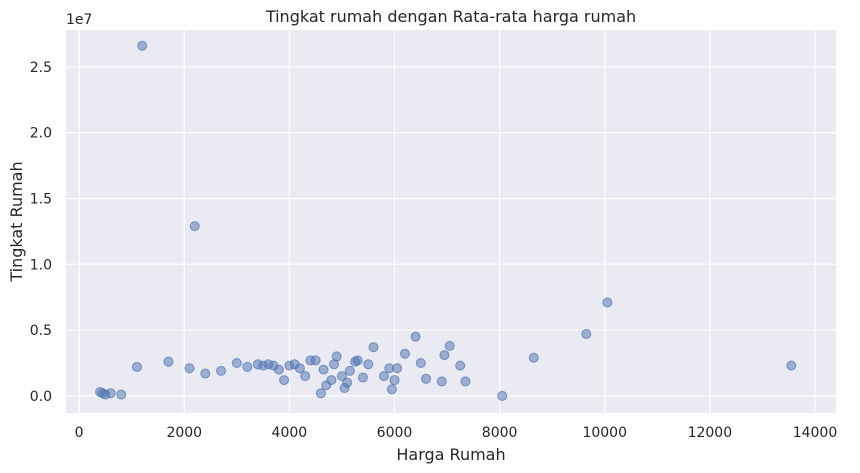 The height and width of the screenshot is (473, 860). What do you see at coordinates (500, 433) in the screenshot?
I see `x-tick-label: 8000` at bounding box center [500, 433].